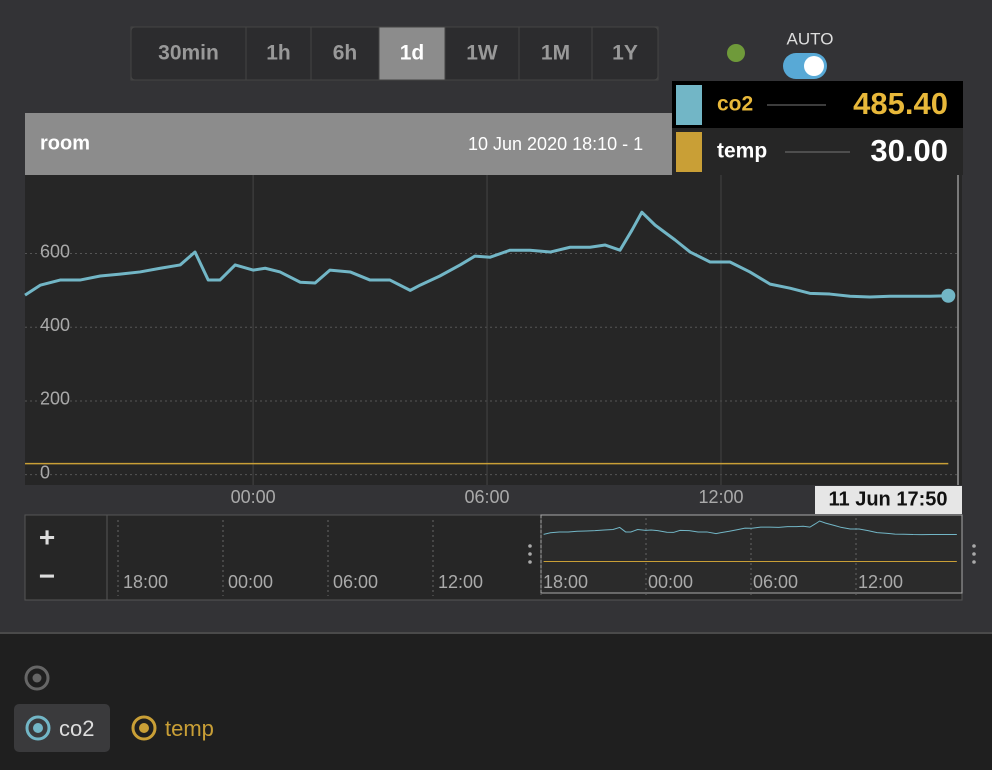  What do you see at coordinates (720, 497) in the screenshot?
I see `x-tick-label: 12:00` at bounding box center [720, 497].